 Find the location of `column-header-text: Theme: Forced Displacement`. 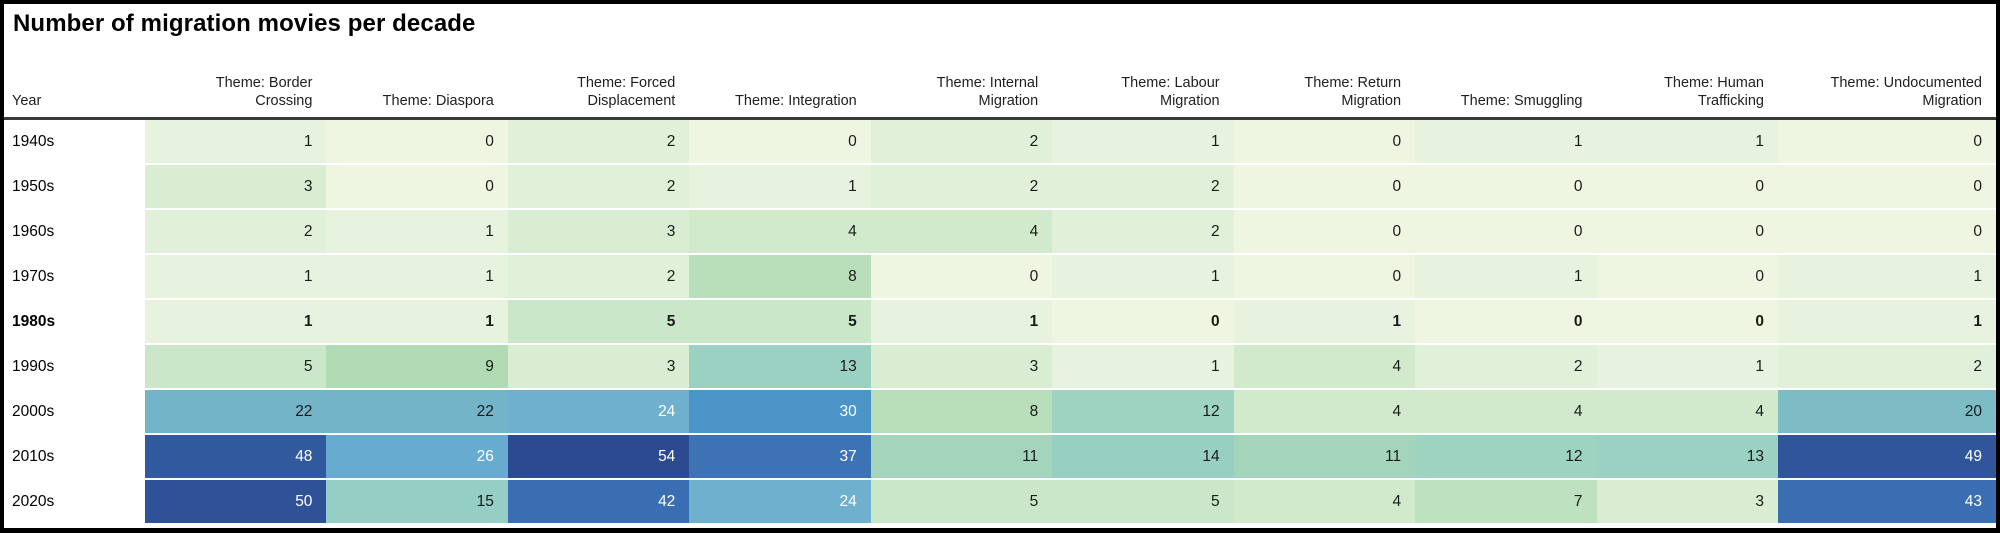

column-header-text: Theme: Forced Displacement is located at coordinates (626, 92).